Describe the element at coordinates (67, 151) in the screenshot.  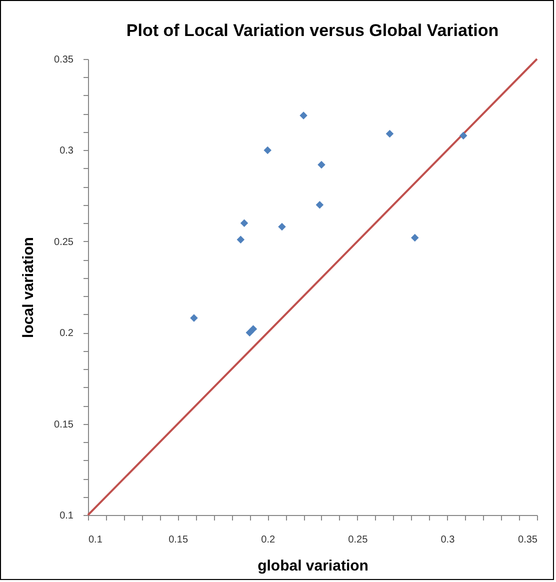
I see `y-tick-label: 0.3` at that location.